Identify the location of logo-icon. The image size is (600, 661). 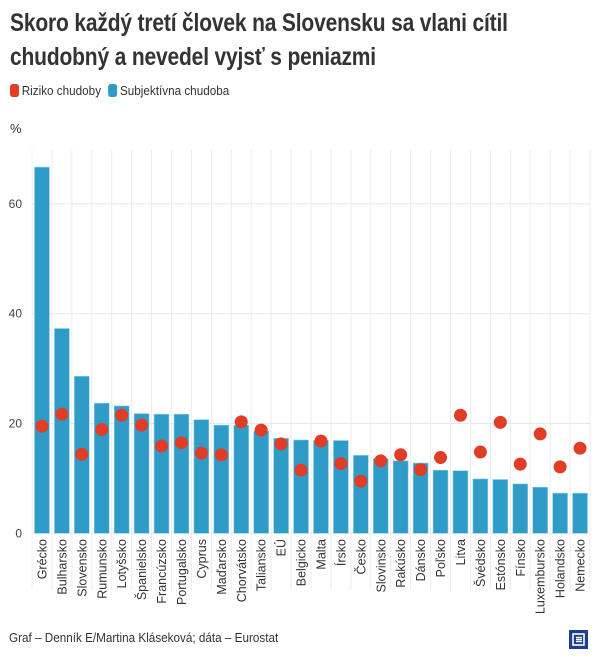
(578, 639).